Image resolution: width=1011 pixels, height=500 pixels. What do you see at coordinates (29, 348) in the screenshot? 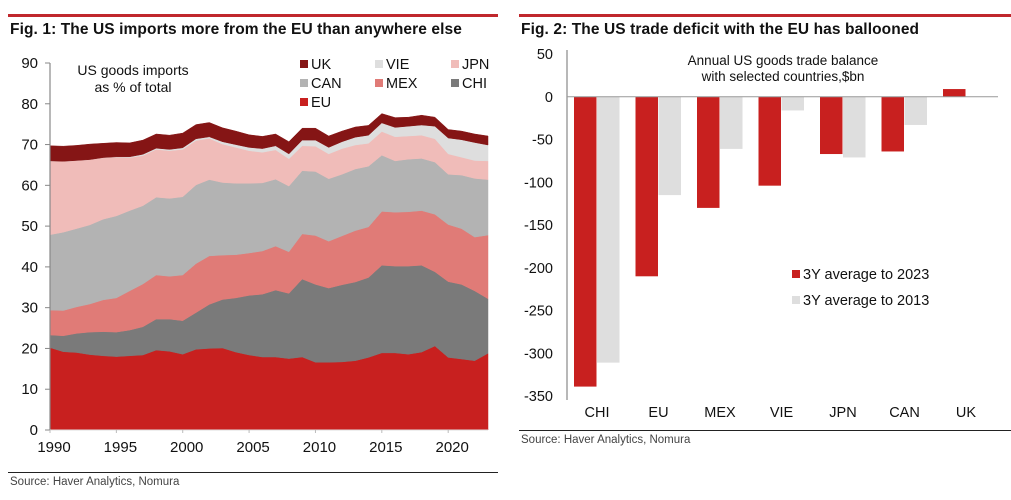
I see `y-tick-label: 20` at bounding box center [29, 348].